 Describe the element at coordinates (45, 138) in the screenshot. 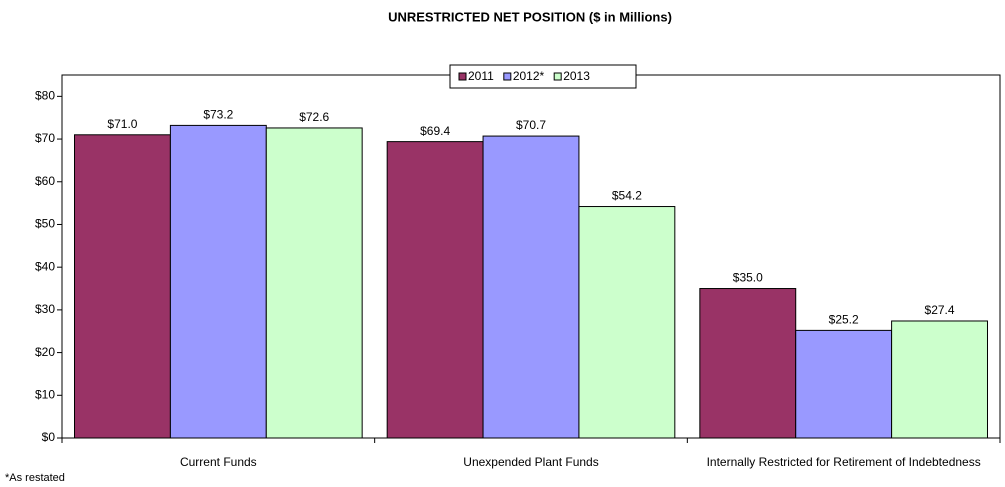

I see `y-tick-label: $70` at that location.